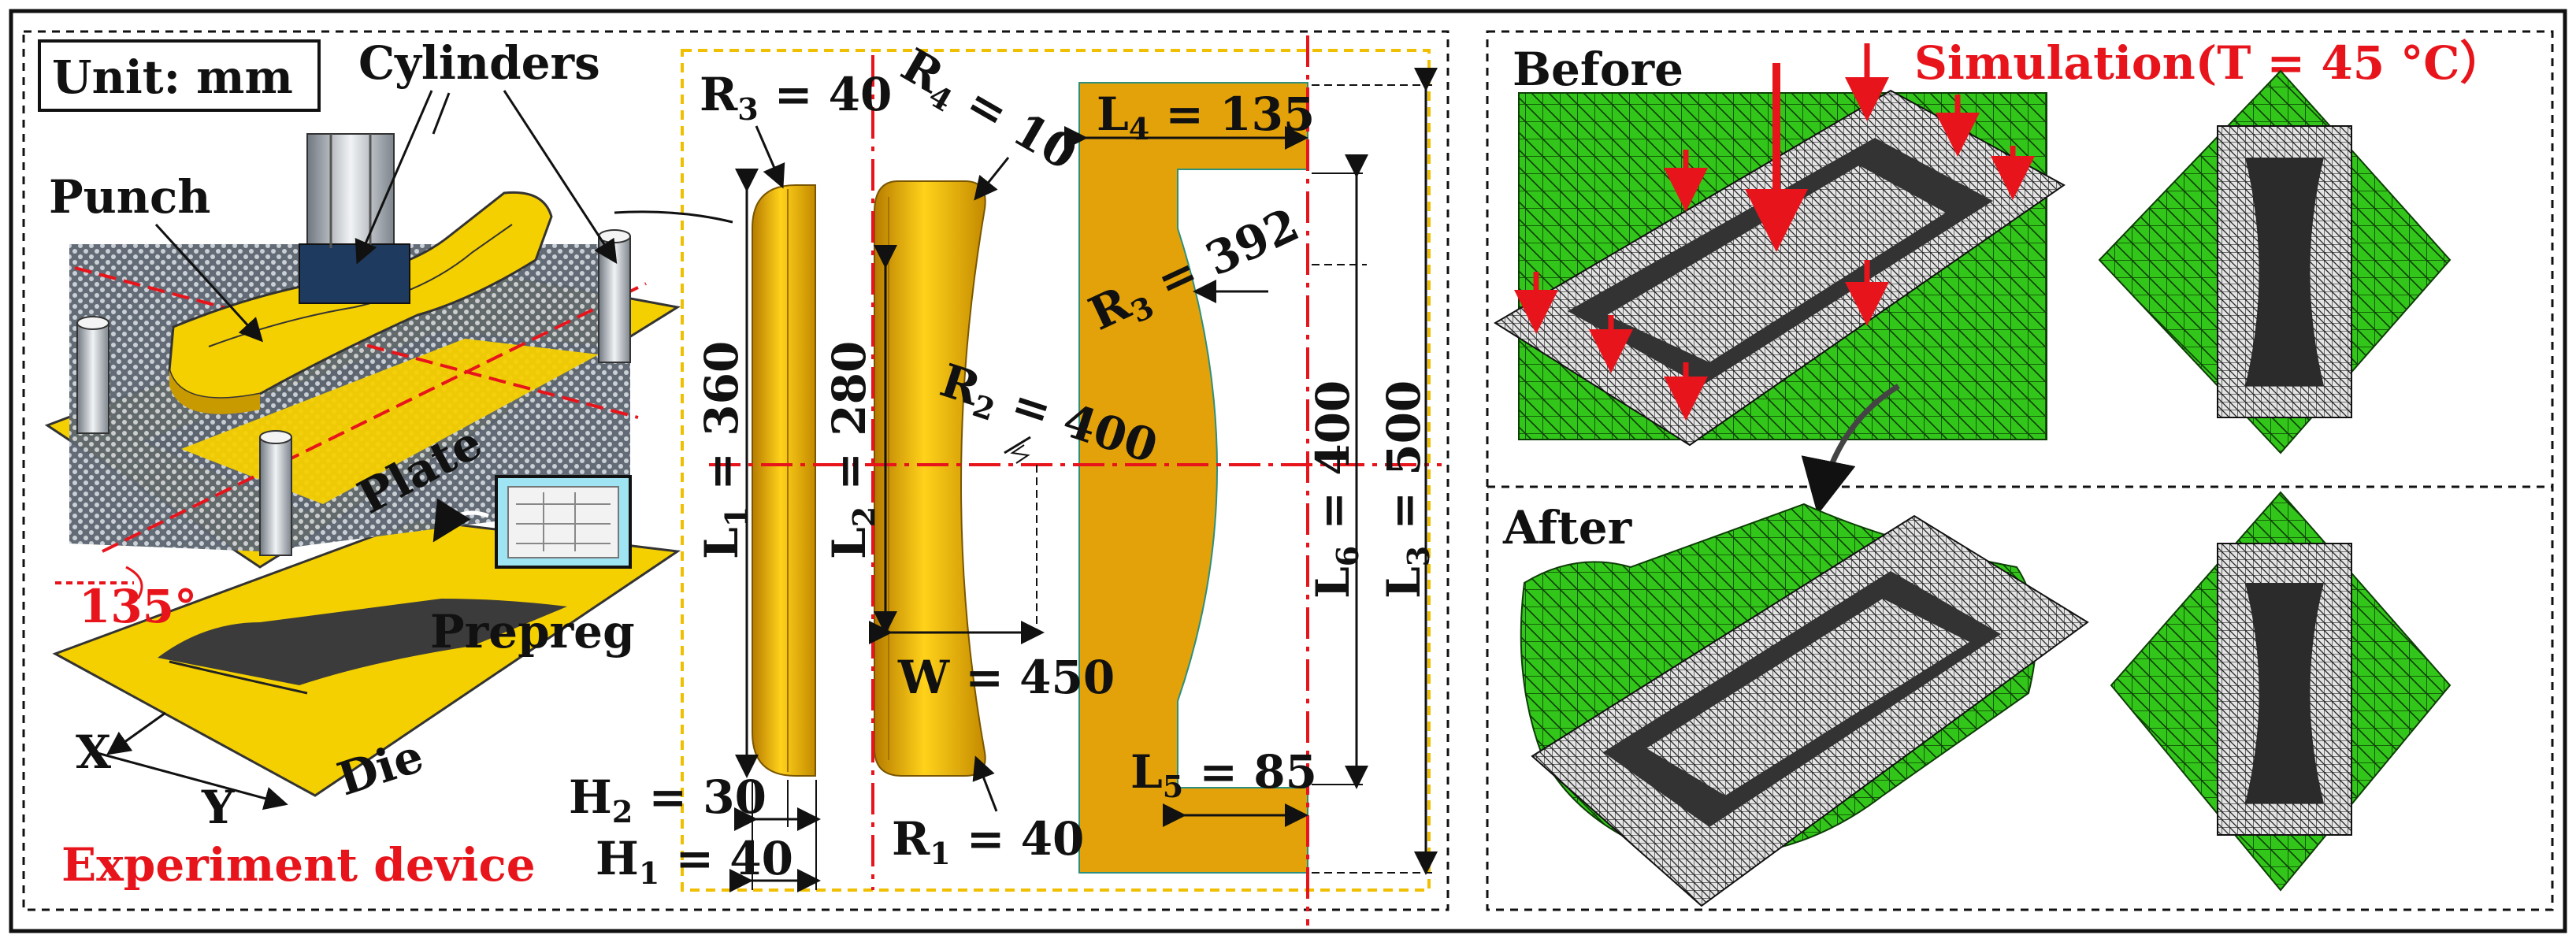 The height and width of the screenshot is (946, 2576). Describe the element at coordinates (1223, 774) in the screenshot. I see `l5-dim: L5 = 85` at that location.